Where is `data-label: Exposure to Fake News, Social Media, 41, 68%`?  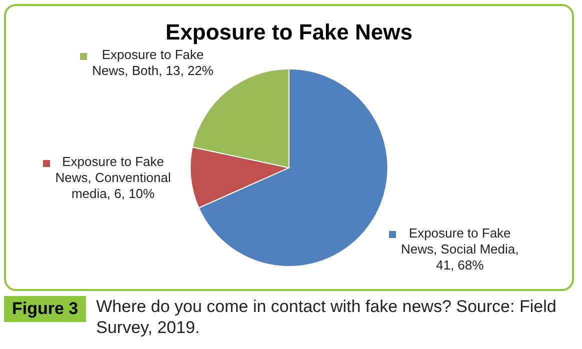 data-label: Exposure to Fake News, Social Media, 41, 68% is located at coordinates (459, 248).